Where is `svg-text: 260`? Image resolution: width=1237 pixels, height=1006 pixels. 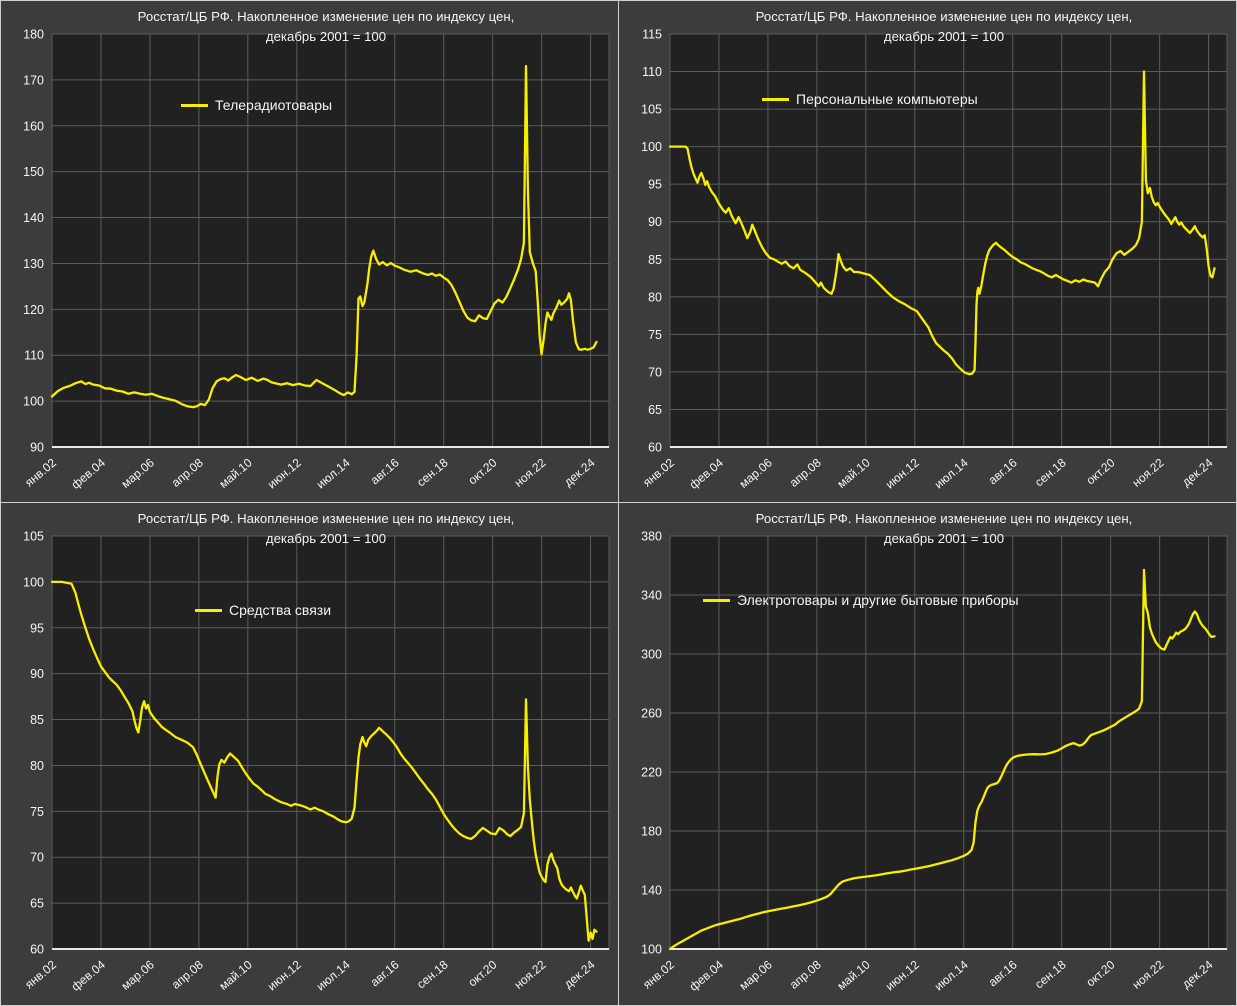 svg-text: 260 is located at coordinates (651, 714).